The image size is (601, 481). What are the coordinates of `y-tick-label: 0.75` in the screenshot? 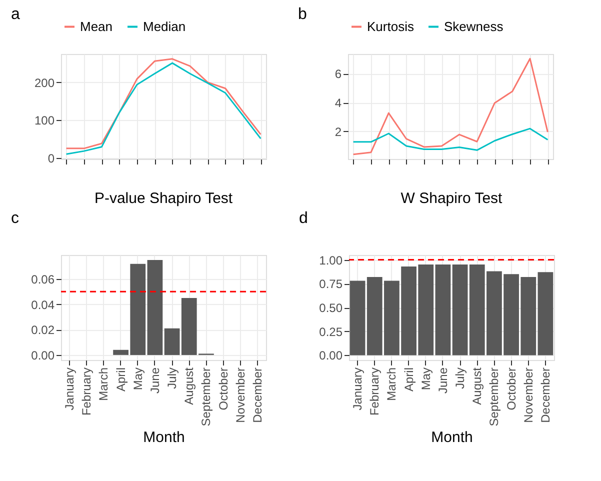 It's located at (331, 284).